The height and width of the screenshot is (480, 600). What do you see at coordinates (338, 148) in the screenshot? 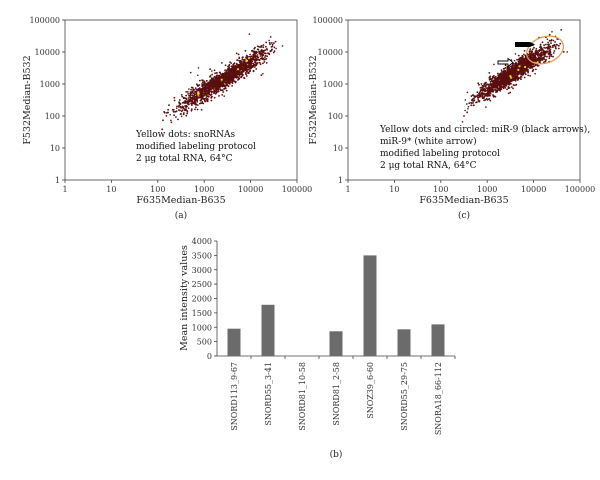
I see `y-tick-label: 10` at bounding box center [338, 148].